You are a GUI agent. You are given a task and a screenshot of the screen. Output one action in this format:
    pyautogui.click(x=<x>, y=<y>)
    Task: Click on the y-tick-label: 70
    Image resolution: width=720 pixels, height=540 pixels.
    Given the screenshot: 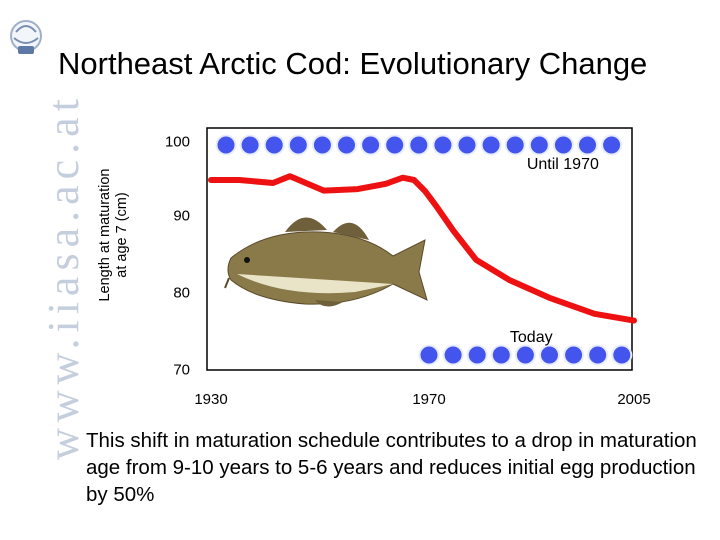 What is the action you would take?
    pyautogui.click(x=181, y=370)
    